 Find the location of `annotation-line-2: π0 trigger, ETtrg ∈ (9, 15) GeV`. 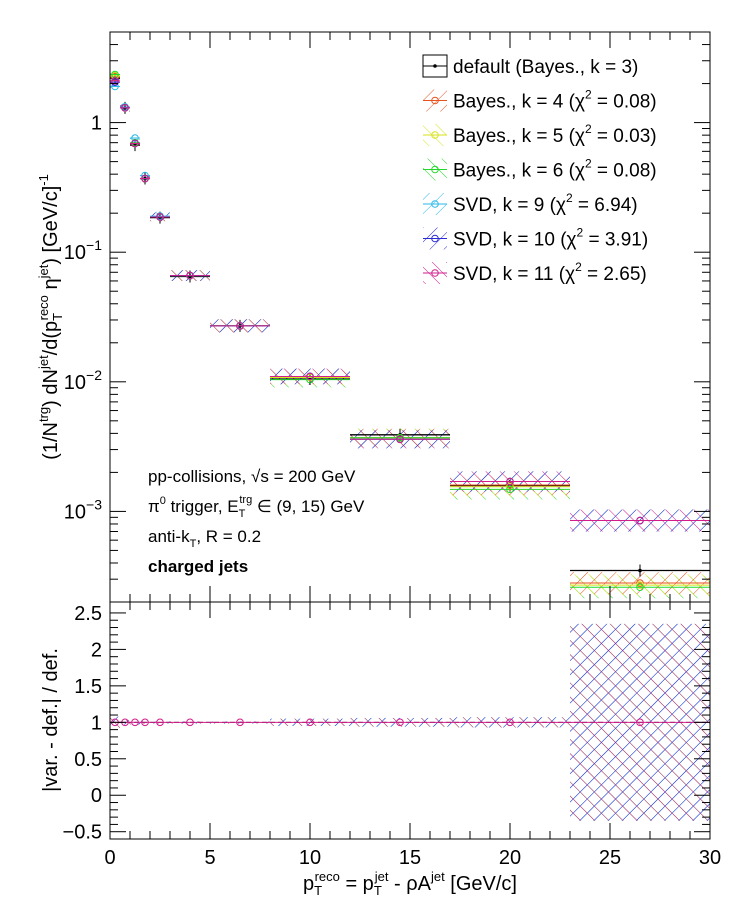

annotation-line-2: π0 trigger, ETtrg ∈ (9, 15) GeV is located at coordinates (256, 507).